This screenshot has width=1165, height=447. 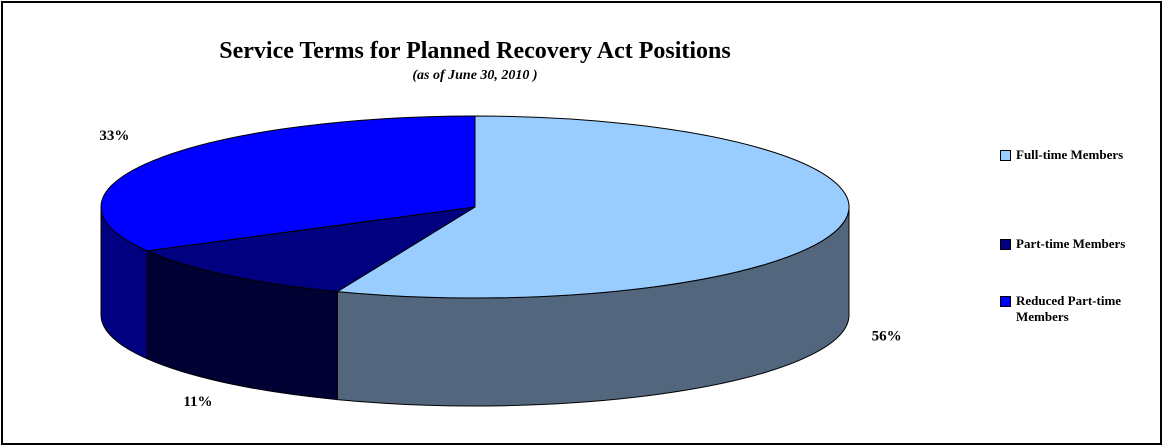 What do you see at coordinates (1070, 154) in the screenshot?
I see `legend-label-full-time: Full-time Members` at bounding box center [1070, 154].